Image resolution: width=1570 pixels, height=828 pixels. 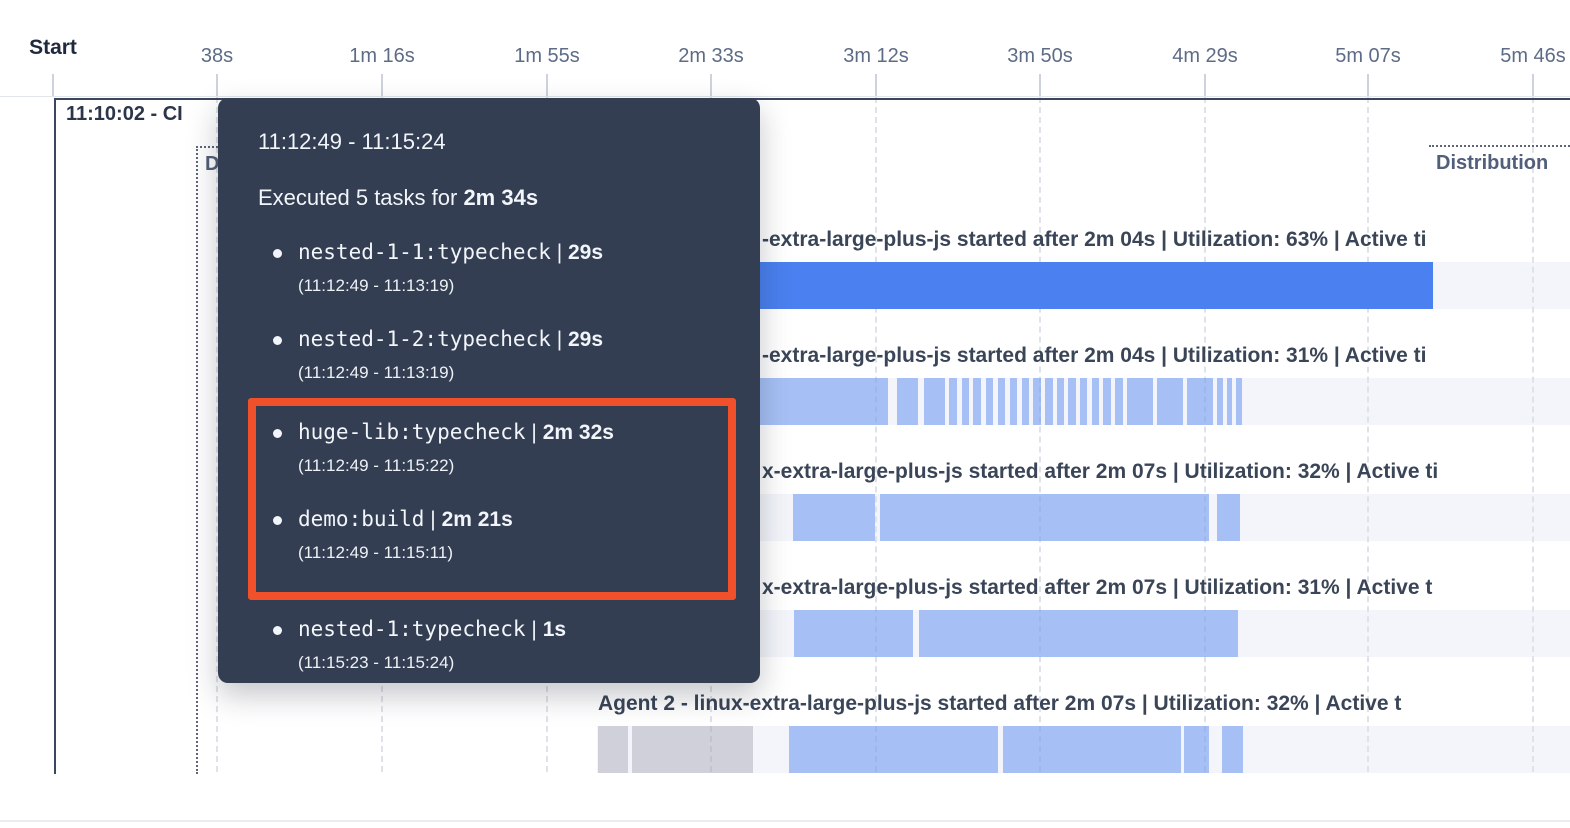 I want to click on distribution-phase-label-right: Distribution, so click(x=1492, y=163).